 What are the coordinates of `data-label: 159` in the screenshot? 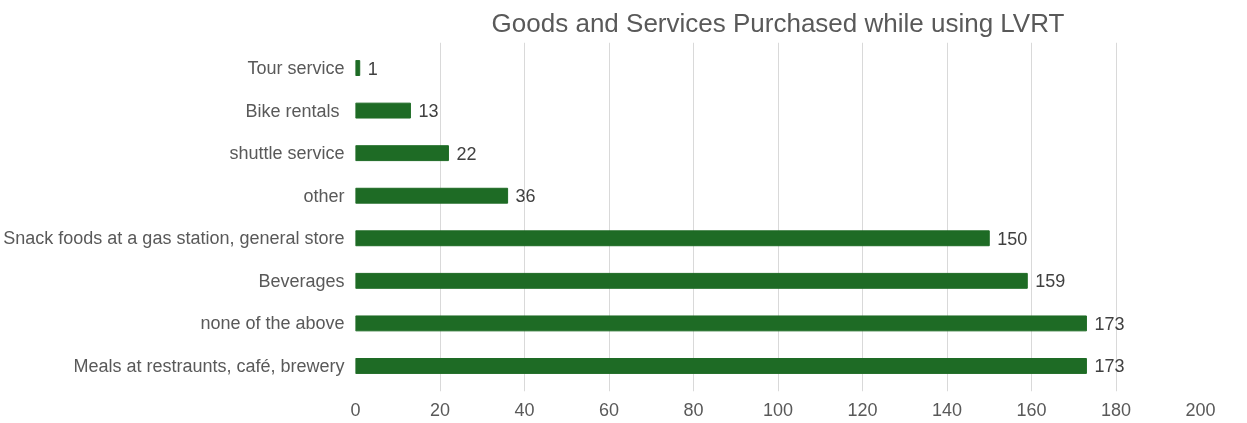 It's located at (1050, 281).